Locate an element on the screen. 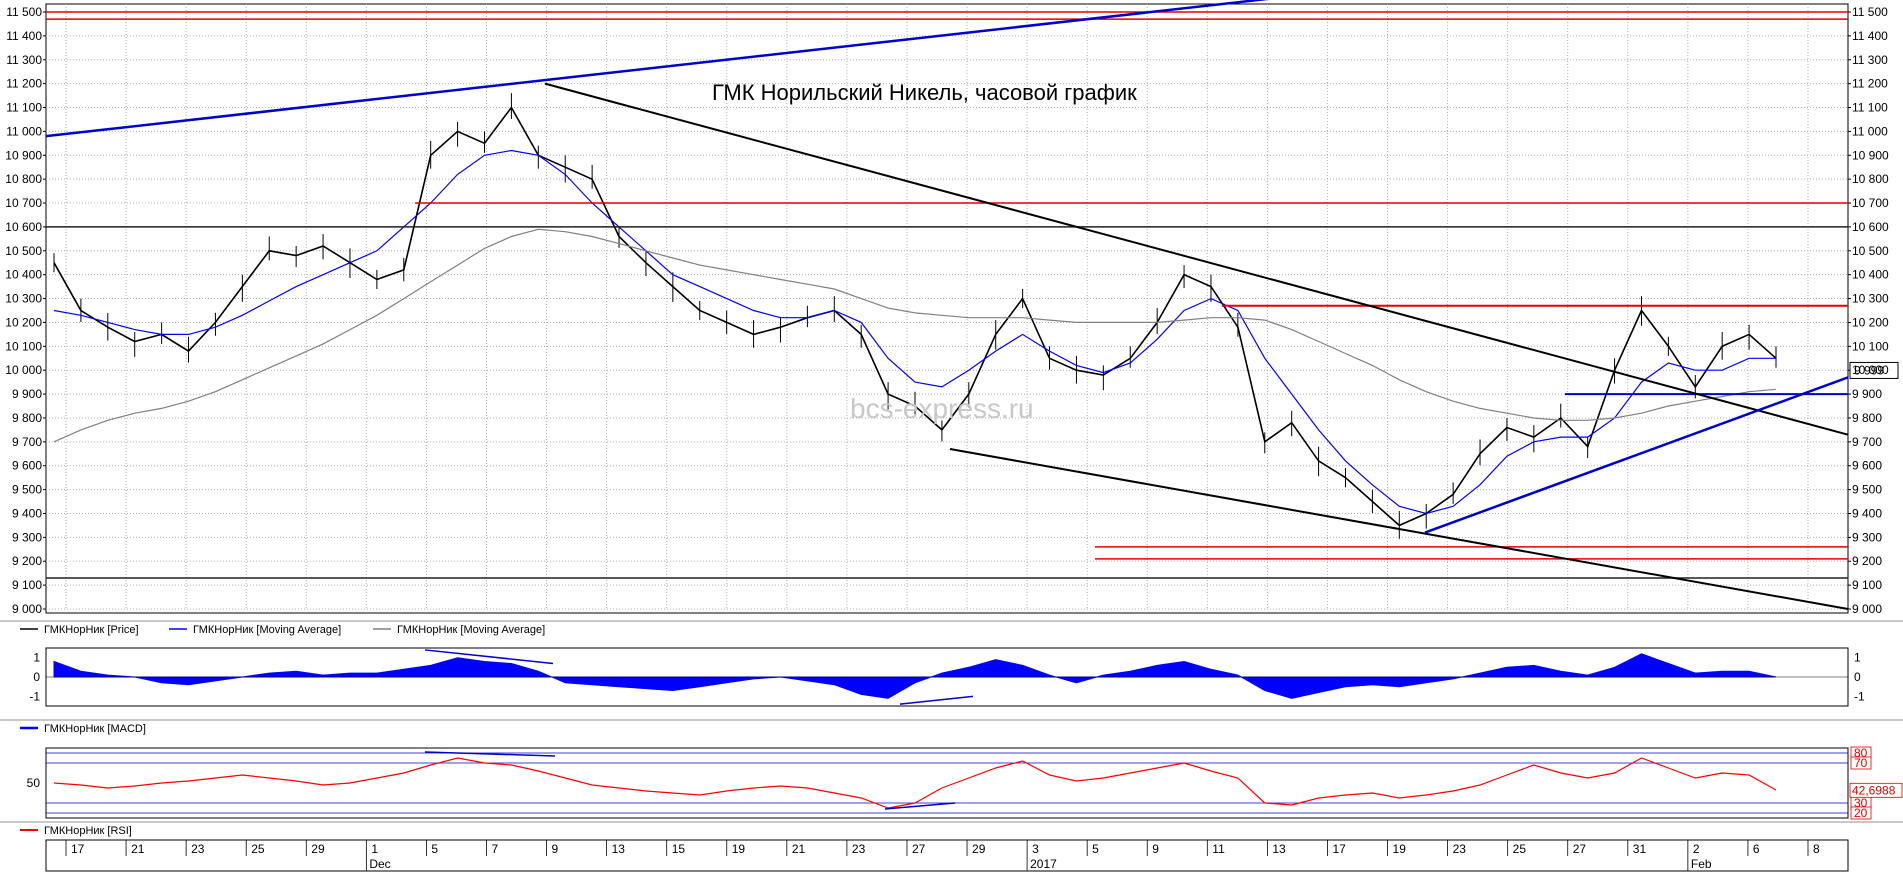  legend-label: ГМКНорНик [Price] is located at coordinates (91, 630).